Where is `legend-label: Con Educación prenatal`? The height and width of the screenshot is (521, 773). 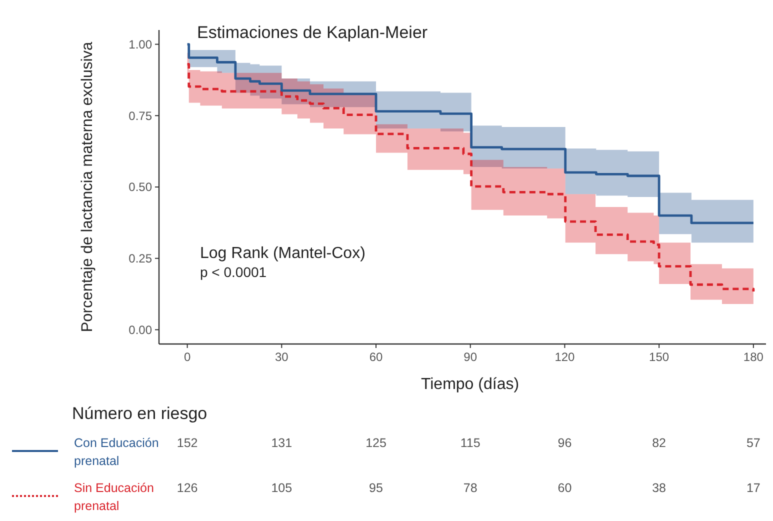 legend-label: Con Educación prenatal is located at coordinates (116, 452).